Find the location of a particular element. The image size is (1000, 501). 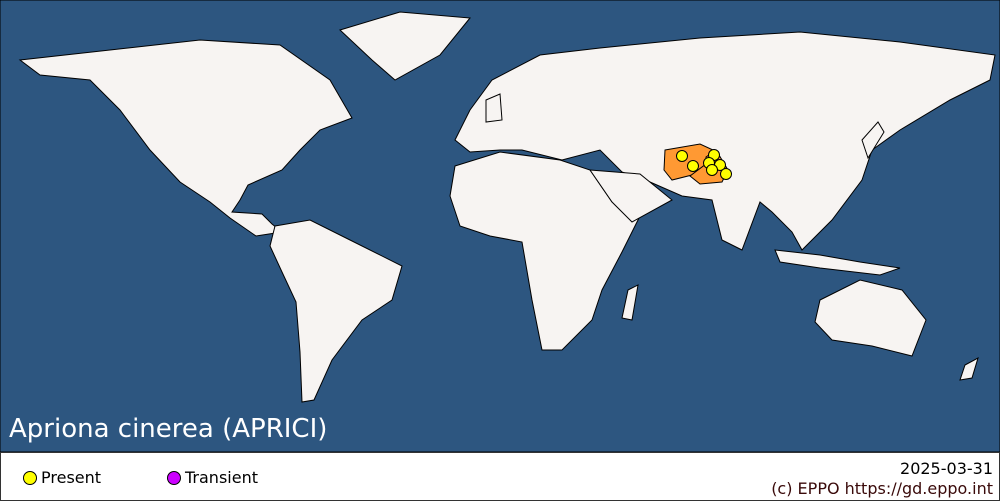

landmass-indonesia is located at coordinates (837, 262).